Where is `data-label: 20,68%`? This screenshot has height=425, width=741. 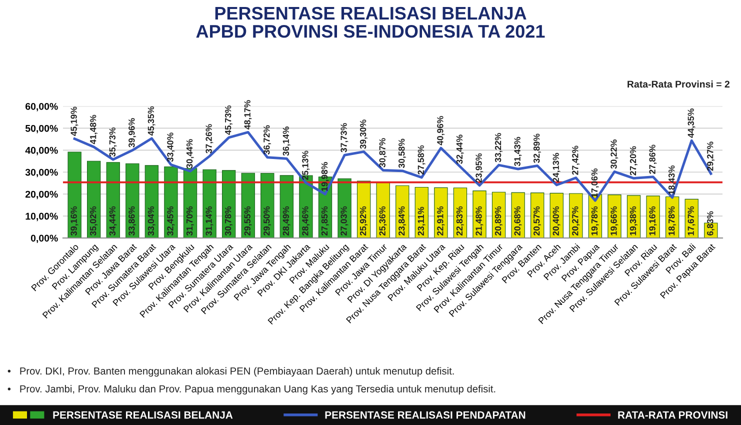 data-label: 20,68% is located at coordinates (518, 221).